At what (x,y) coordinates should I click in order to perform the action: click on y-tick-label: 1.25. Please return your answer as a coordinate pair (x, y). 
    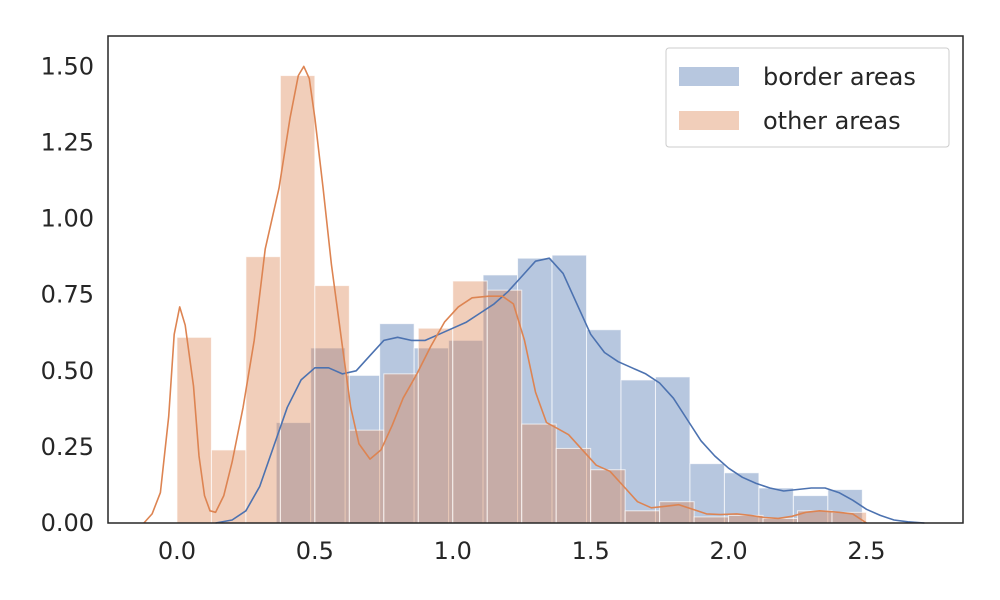
    Looking at the image, I should click on (67, 143).